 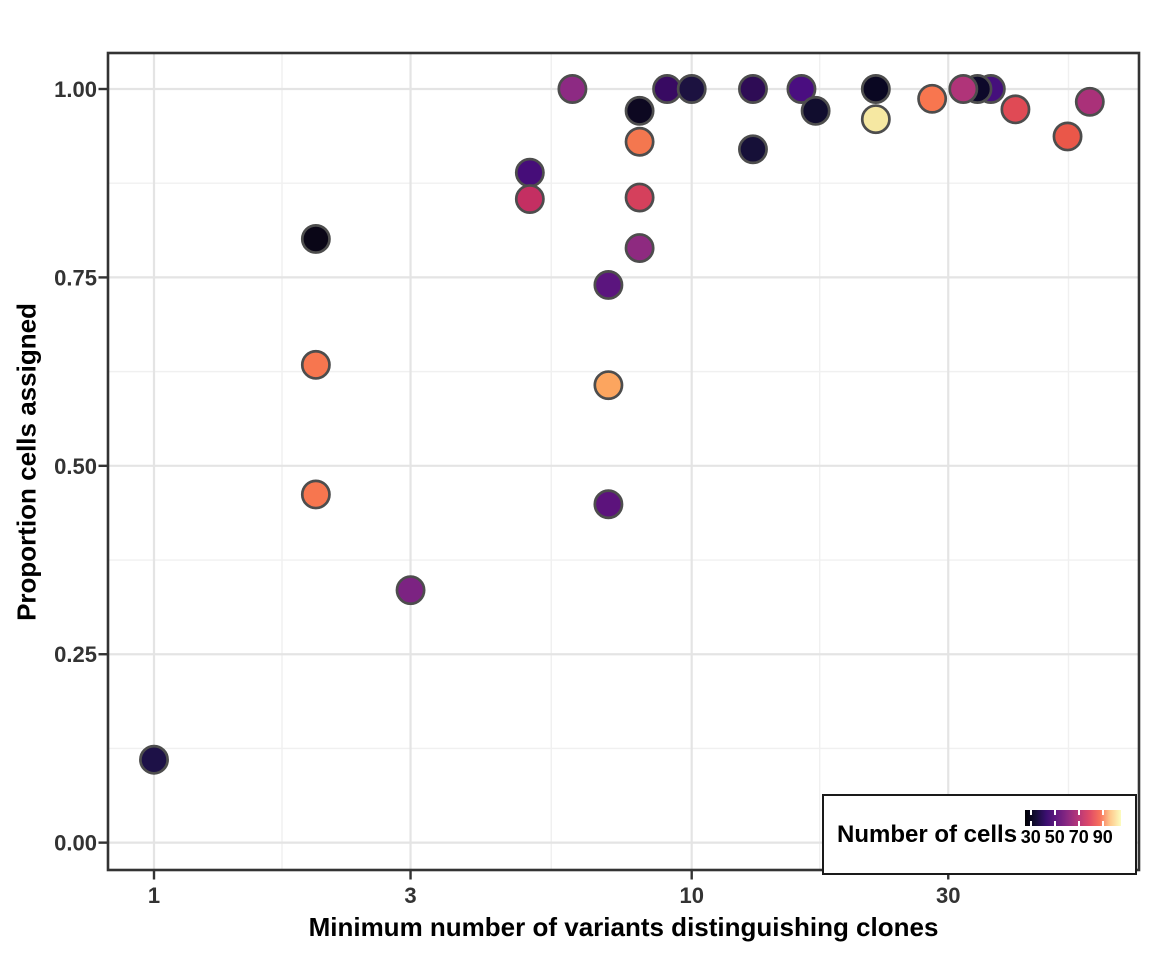 What do you see at coordinates (1078, 837) in the screenshot?
I see `legend-tick-label: 70` at bounding box center [1078, 837].